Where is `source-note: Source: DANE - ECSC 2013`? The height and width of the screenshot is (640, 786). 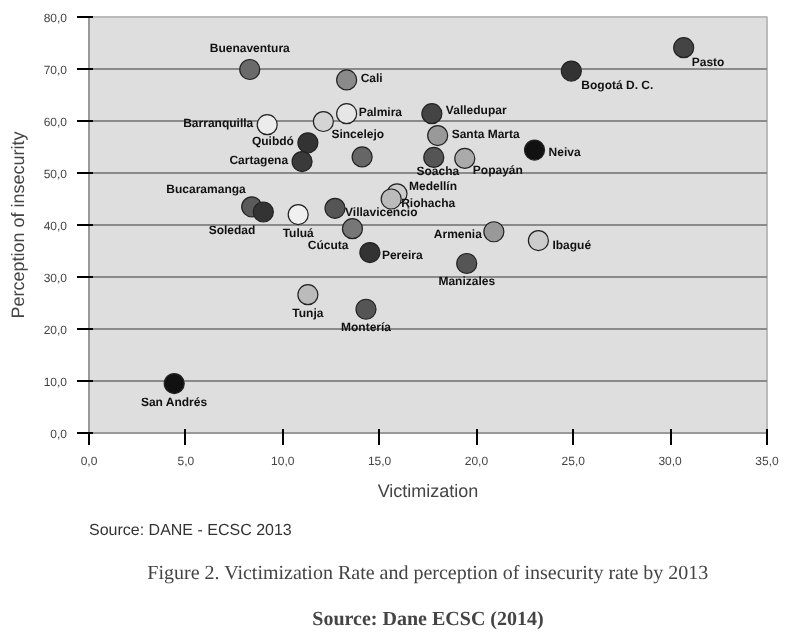
source-note: Source: DANE - ECSC 2013 is located at coordinates (191, 530).